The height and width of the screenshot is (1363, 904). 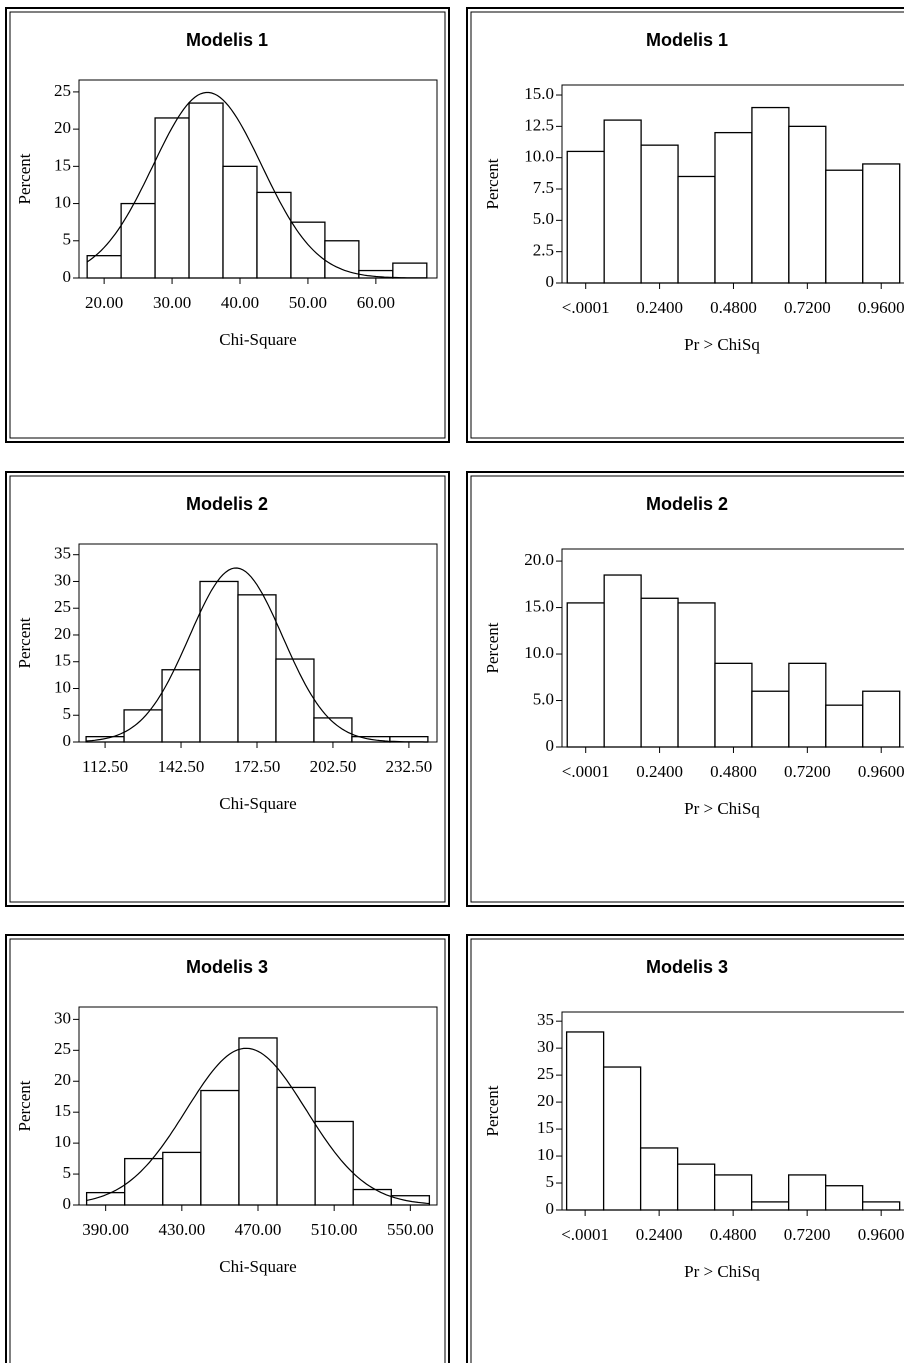 What do you see at coordinates (409, 766) in the screenshot?
I see `x-tick-label: 232.50` at bounding box center [409, 766].